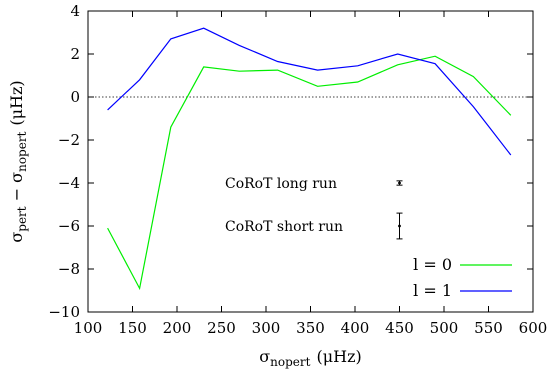  Describe the element at coordinates (432, 264) in the screenshot. I see `legend-label: l = 0` at that location.